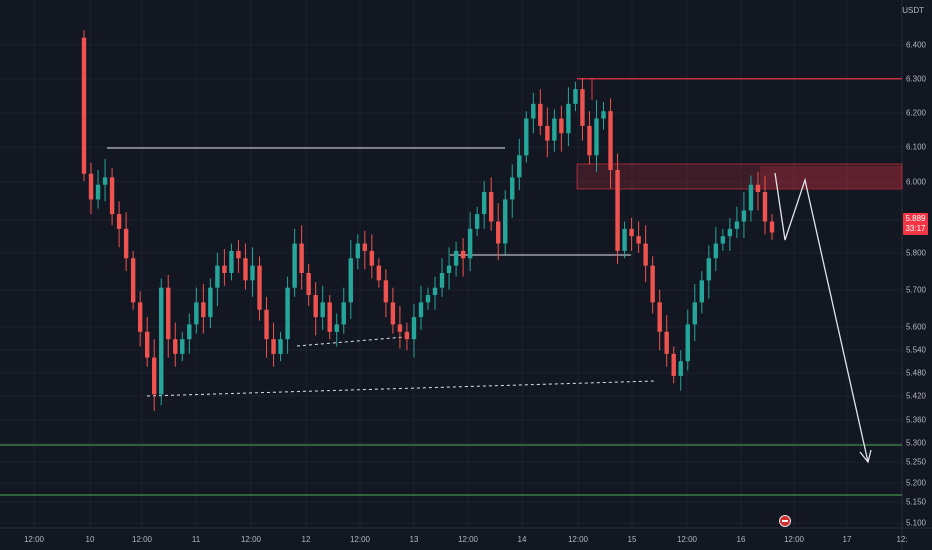 This screenshot has width=932, height=550. I want to click on price-tick-label: 5.150, so click(915, 502).